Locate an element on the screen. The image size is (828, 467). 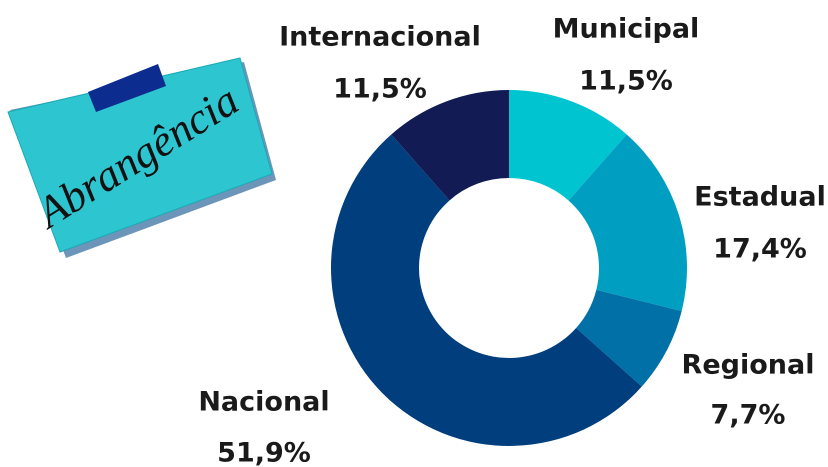
value-label: 7,7% is located at coordinates (748, 415).